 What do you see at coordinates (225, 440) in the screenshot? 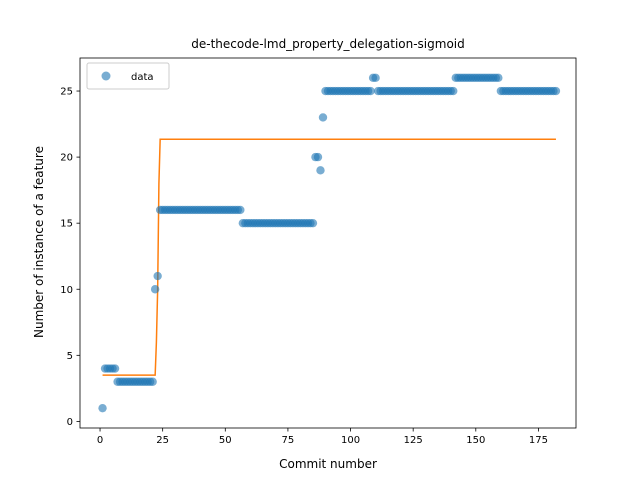
I see `x-tick-label: 50` at bounding box center [225, 440].